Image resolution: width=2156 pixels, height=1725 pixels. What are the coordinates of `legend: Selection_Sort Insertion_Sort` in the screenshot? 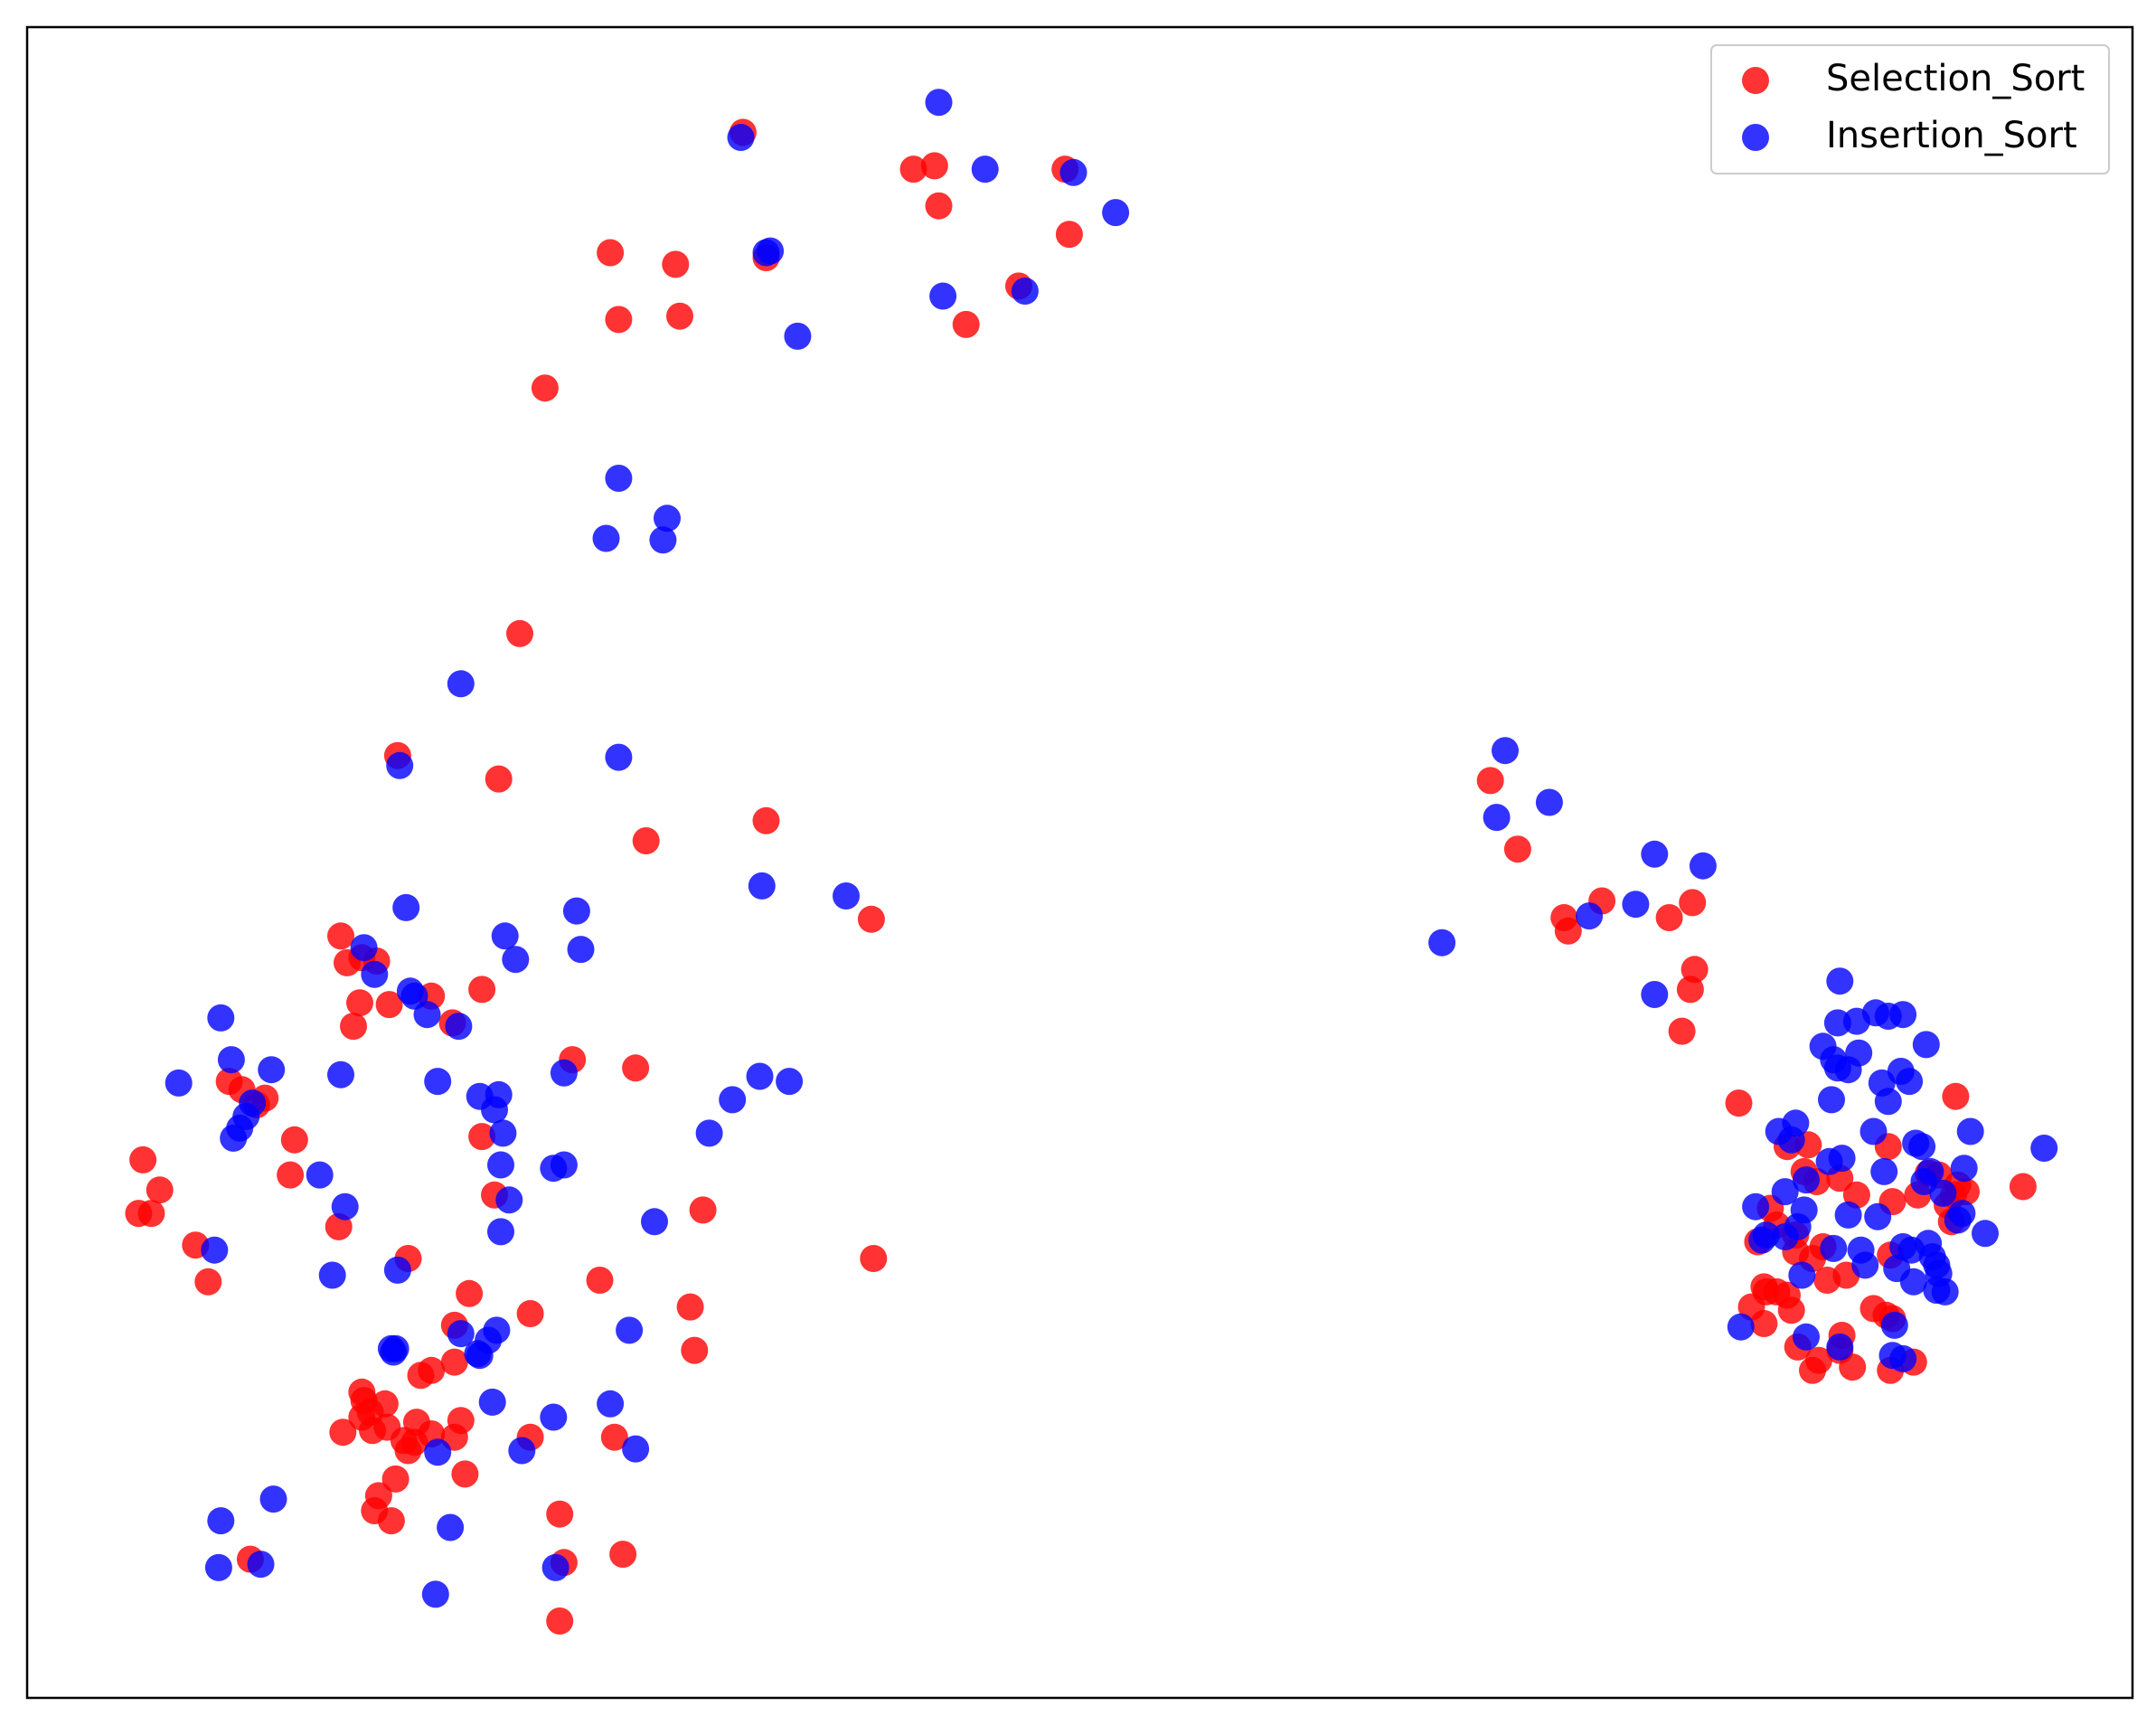 It's located at (1910, 109).